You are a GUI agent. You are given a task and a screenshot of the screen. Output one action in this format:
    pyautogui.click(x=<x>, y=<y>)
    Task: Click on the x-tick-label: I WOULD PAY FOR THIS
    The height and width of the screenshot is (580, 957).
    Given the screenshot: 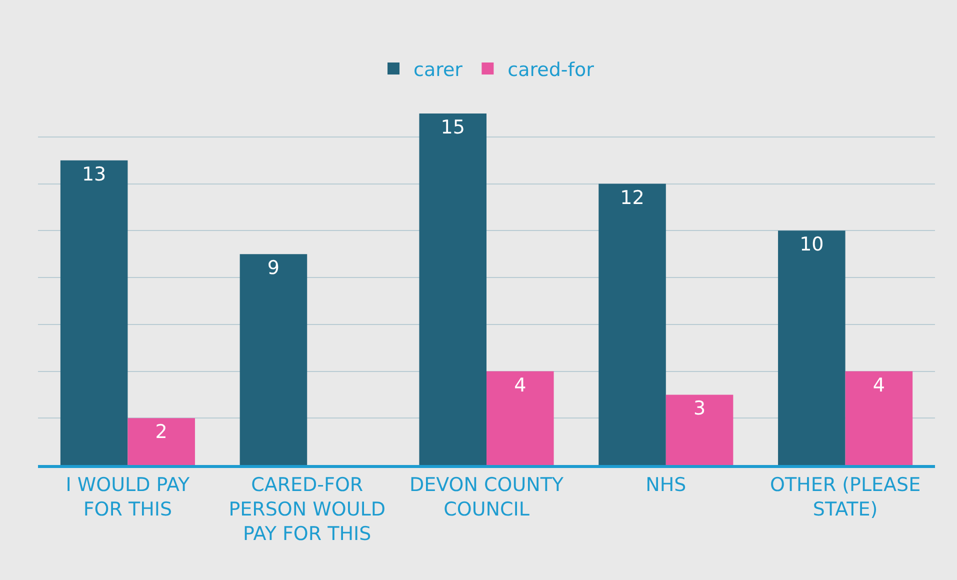 What is the action you would take?
    pyautogui.click(x=128, y=497)
    